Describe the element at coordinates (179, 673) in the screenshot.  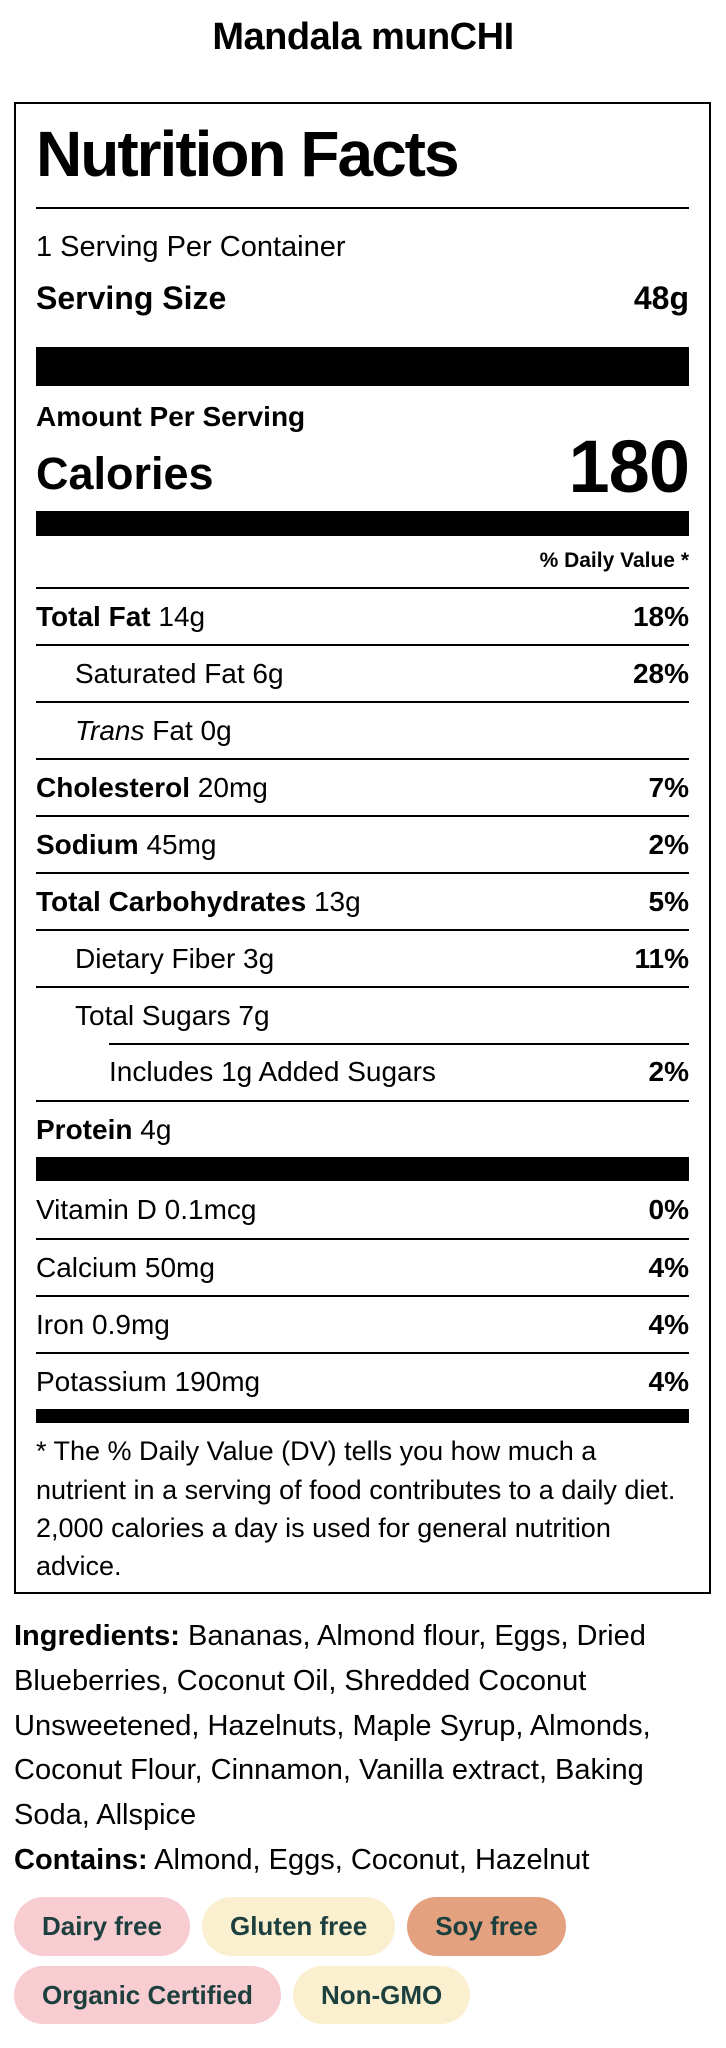
I see `nutrient-name: Saturated Fat 6g` at that location.